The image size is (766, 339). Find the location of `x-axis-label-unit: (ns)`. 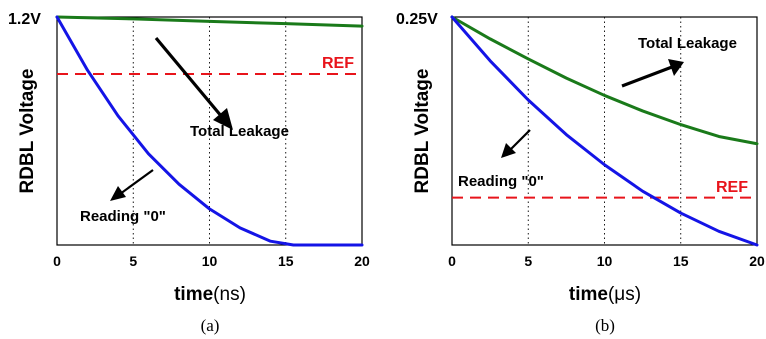

x-axis-label-unit: (ns) is located at coordinates (229, 294).